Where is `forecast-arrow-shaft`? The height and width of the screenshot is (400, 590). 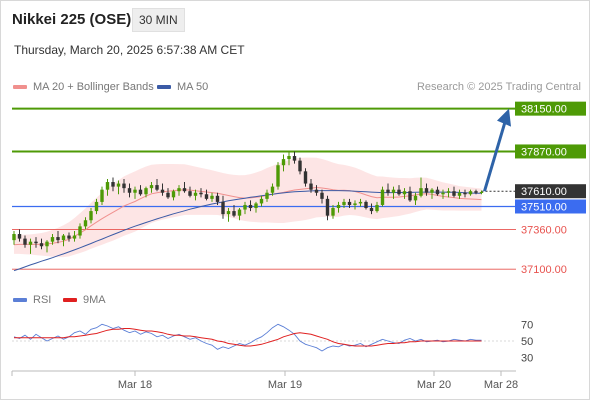
forecast-arrow-shaft is located at coordinates (495, 155).